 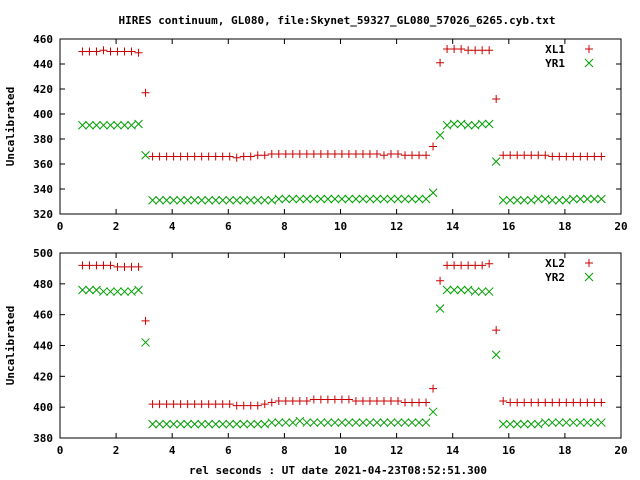 I want to click on legend-label-yr1: YR1, so click(x=555, y=63).